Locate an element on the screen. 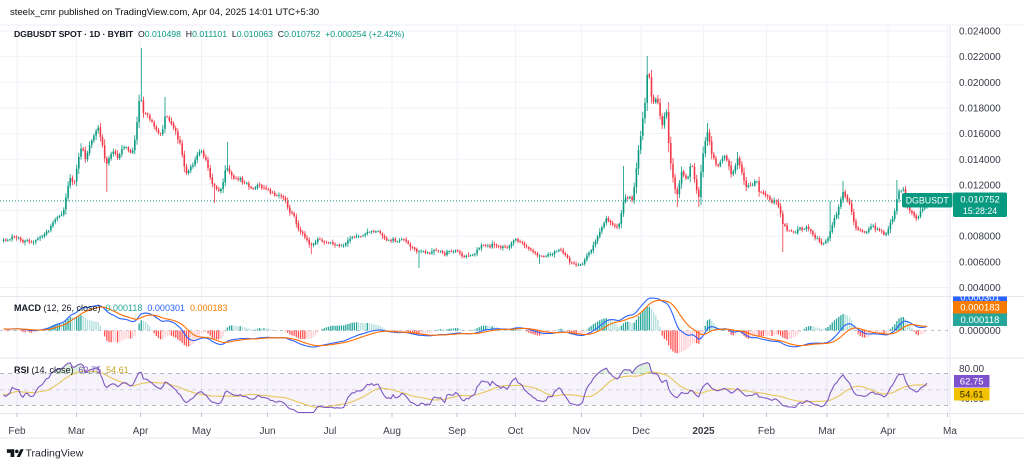 The image size is (1024, 467). svg-text: 0.022000 is located at coordinates (980, 57).